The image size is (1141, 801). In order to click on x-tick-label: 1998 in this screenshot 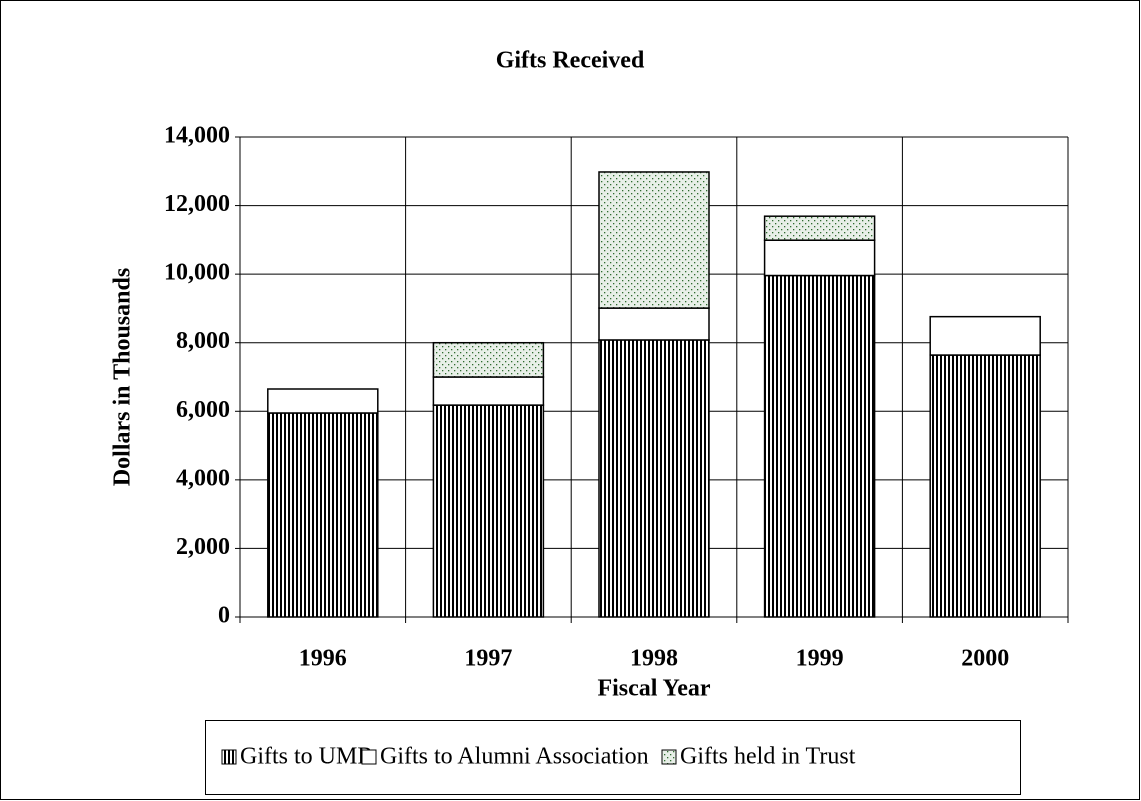, I will do `click(654, 659)`.